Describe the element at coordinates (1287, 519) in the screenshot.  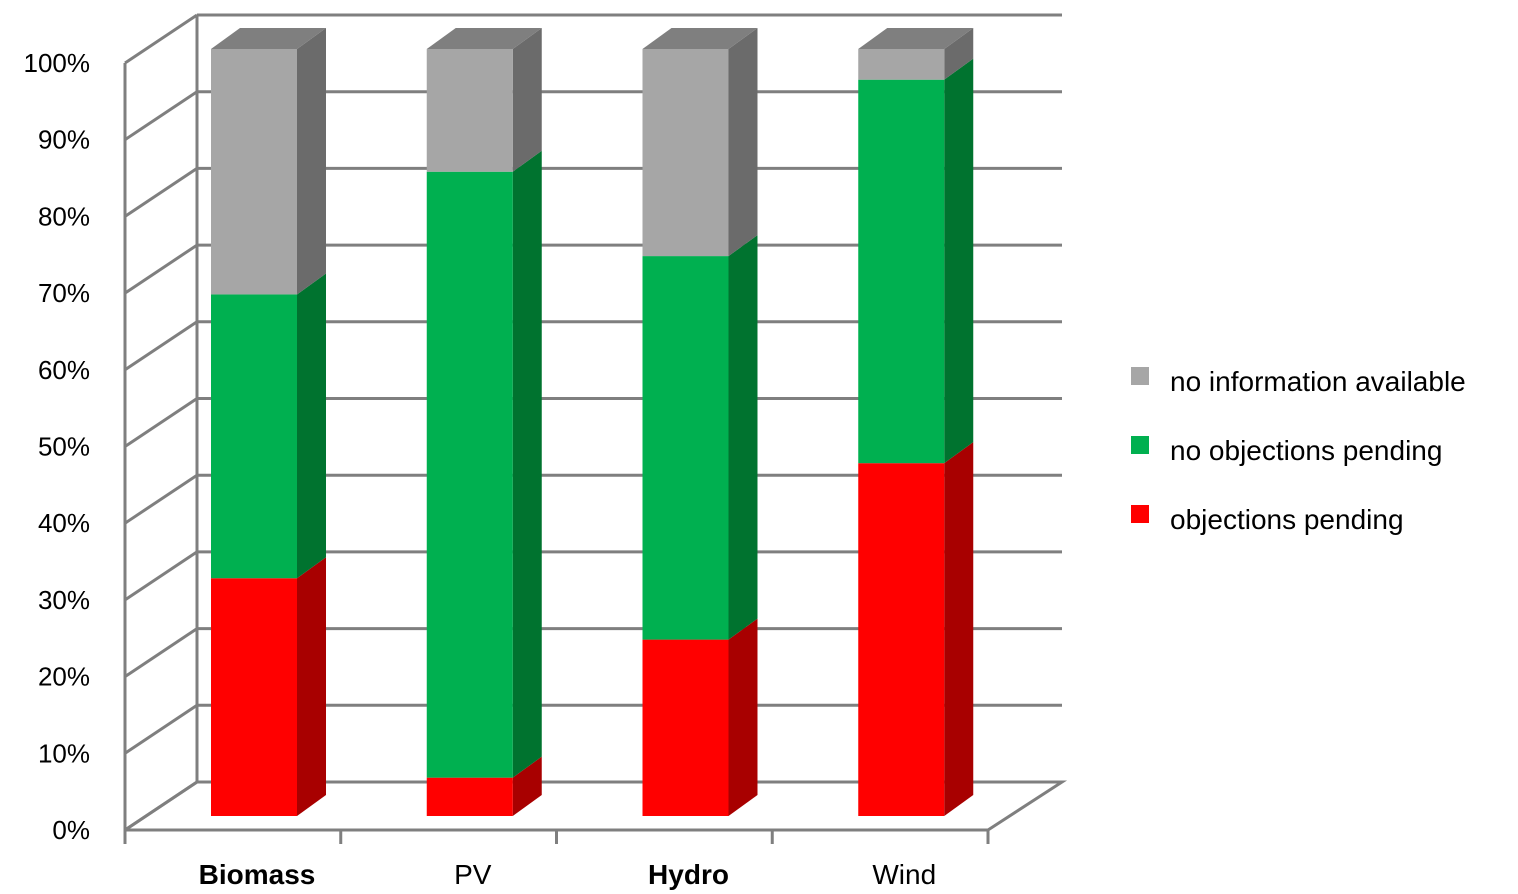
I see `legend-entry: objections pending` at that location.